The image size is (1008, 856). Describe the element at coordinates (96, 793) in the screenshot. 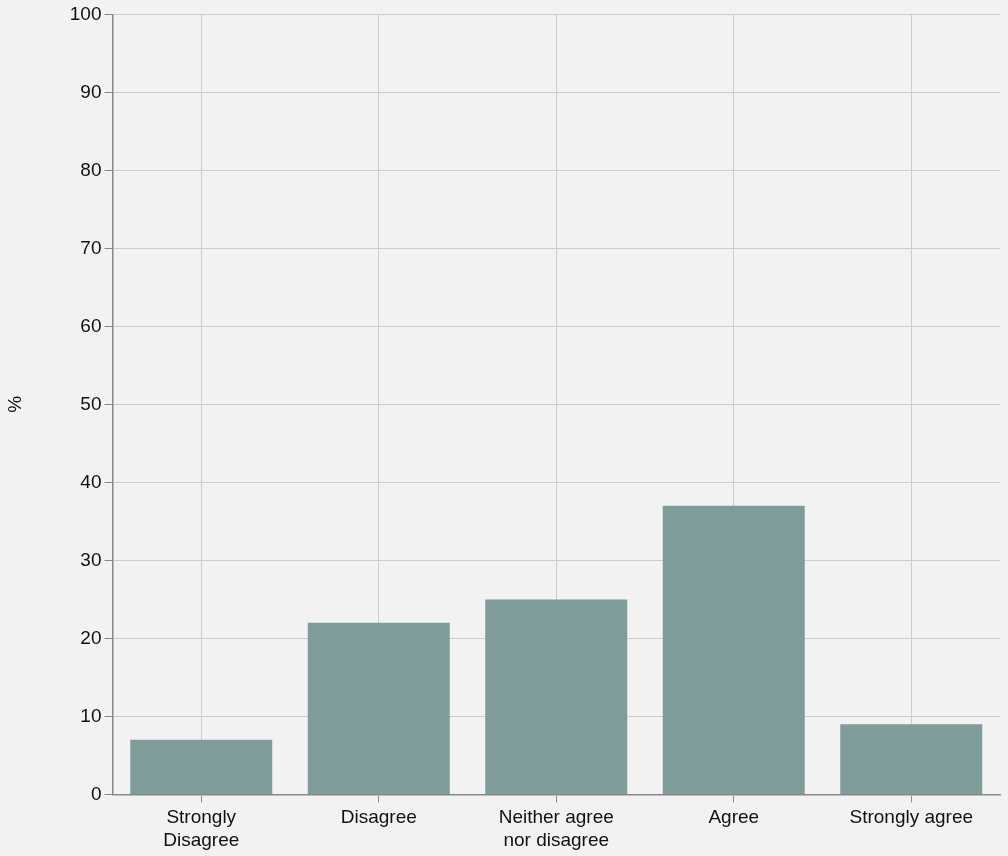

I see `y-tick-label: 0` at that location.